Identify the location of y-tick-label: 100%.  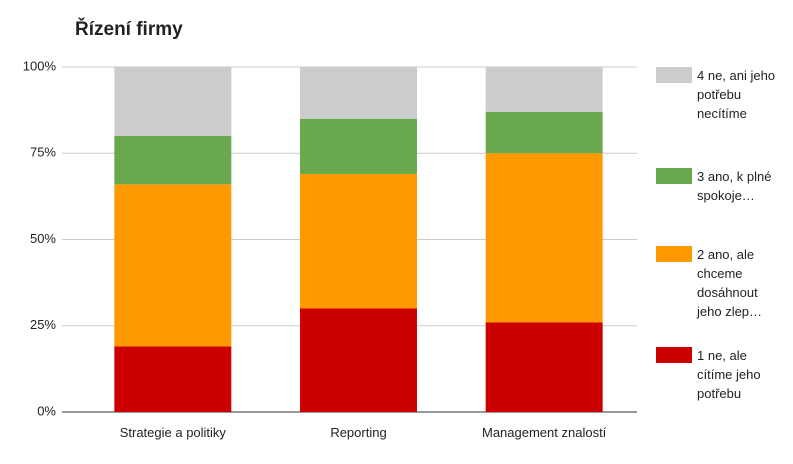
(40, 65).